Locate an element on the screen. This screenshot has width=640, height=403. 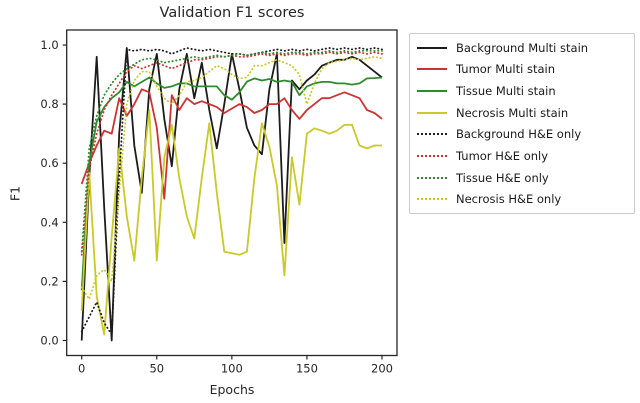
x-tick-label: 150 is located at coordinates (307, 369).